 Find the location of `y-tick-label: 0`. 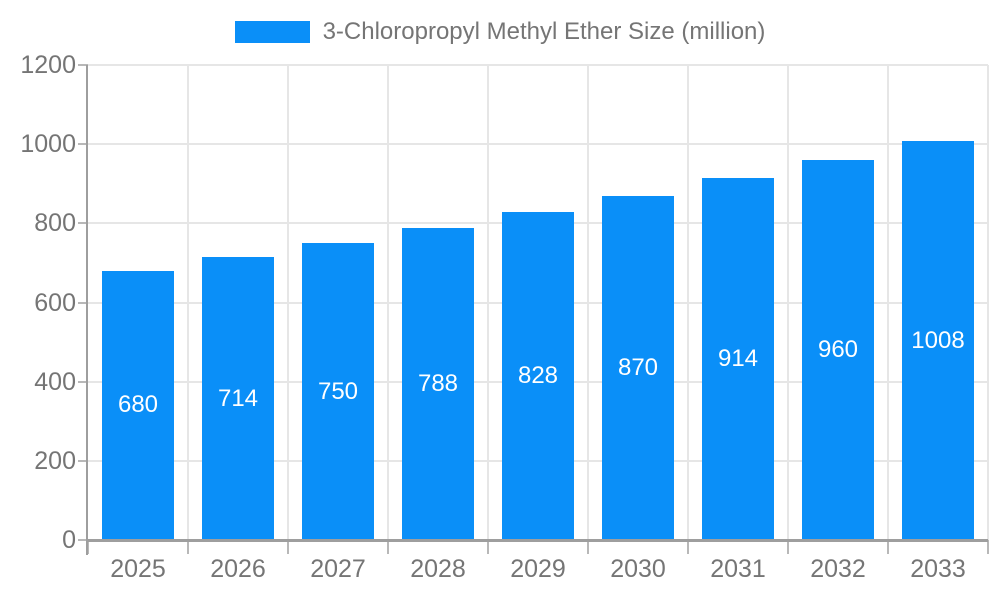

y-tick-label: 0 is located at coordinates (69, 540).